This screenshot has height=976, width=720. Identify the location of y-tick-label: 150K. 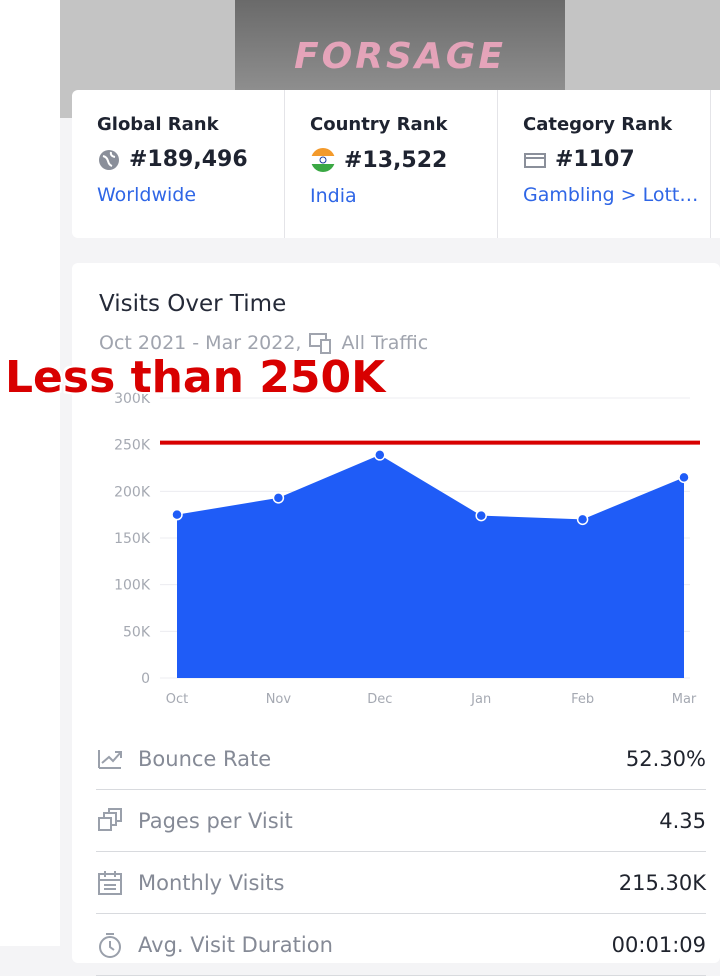
(132, 539).